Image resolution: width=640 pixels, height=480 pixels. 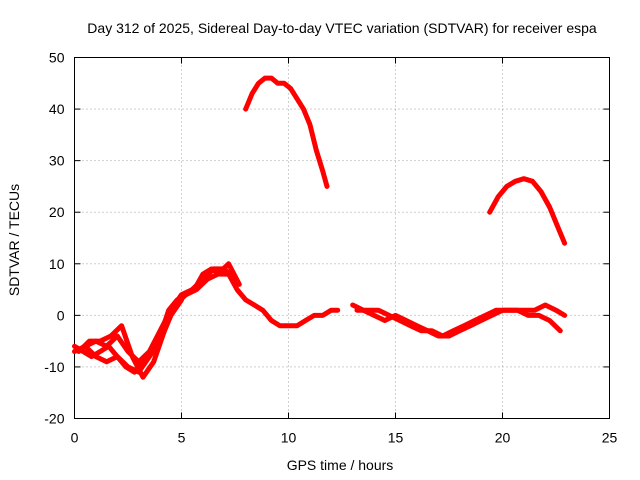 What do you see at coordinates (57, 161) in the screenshot?
I see `y-tick-label: 30` at bounding box center [57, 161].